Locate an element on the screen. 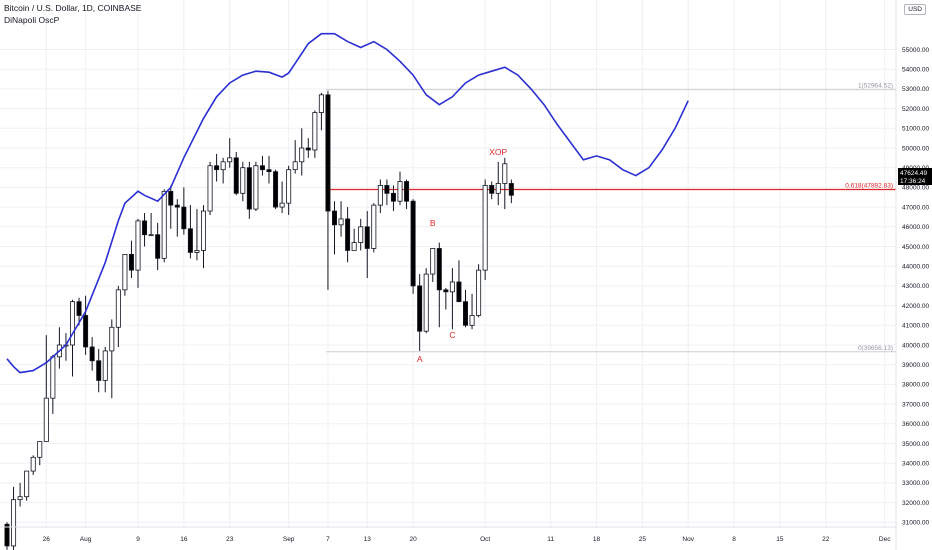 The height and width of the screenshot is (550, 932). price-tick-label: 43000.00 is located at coordinates (915, 286).